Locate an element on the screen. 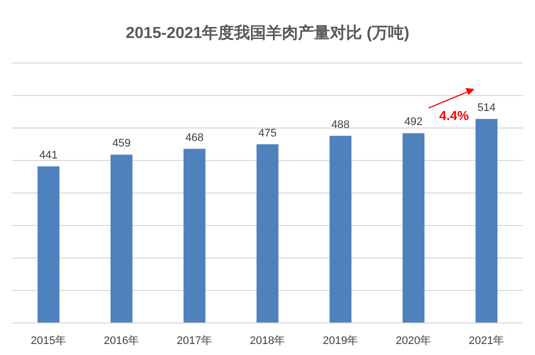 This screenshot has height=355, width=535. x-tick-label: 2017年 is located at coordinates (194, 341).